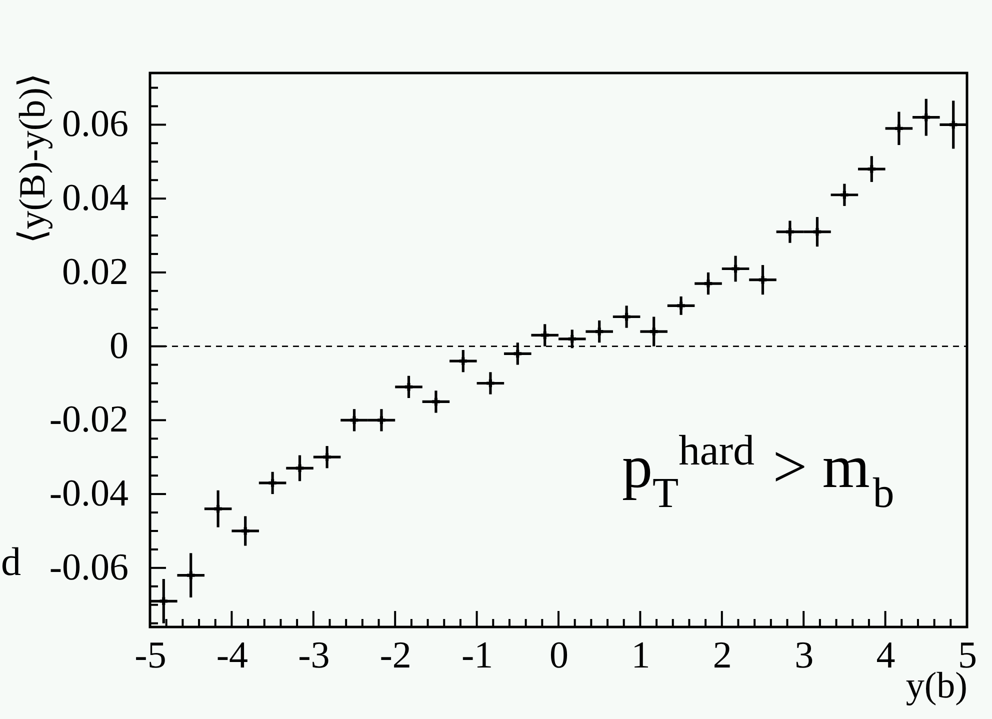  I want to click on x-tick-label: 2, so click(722, 655).